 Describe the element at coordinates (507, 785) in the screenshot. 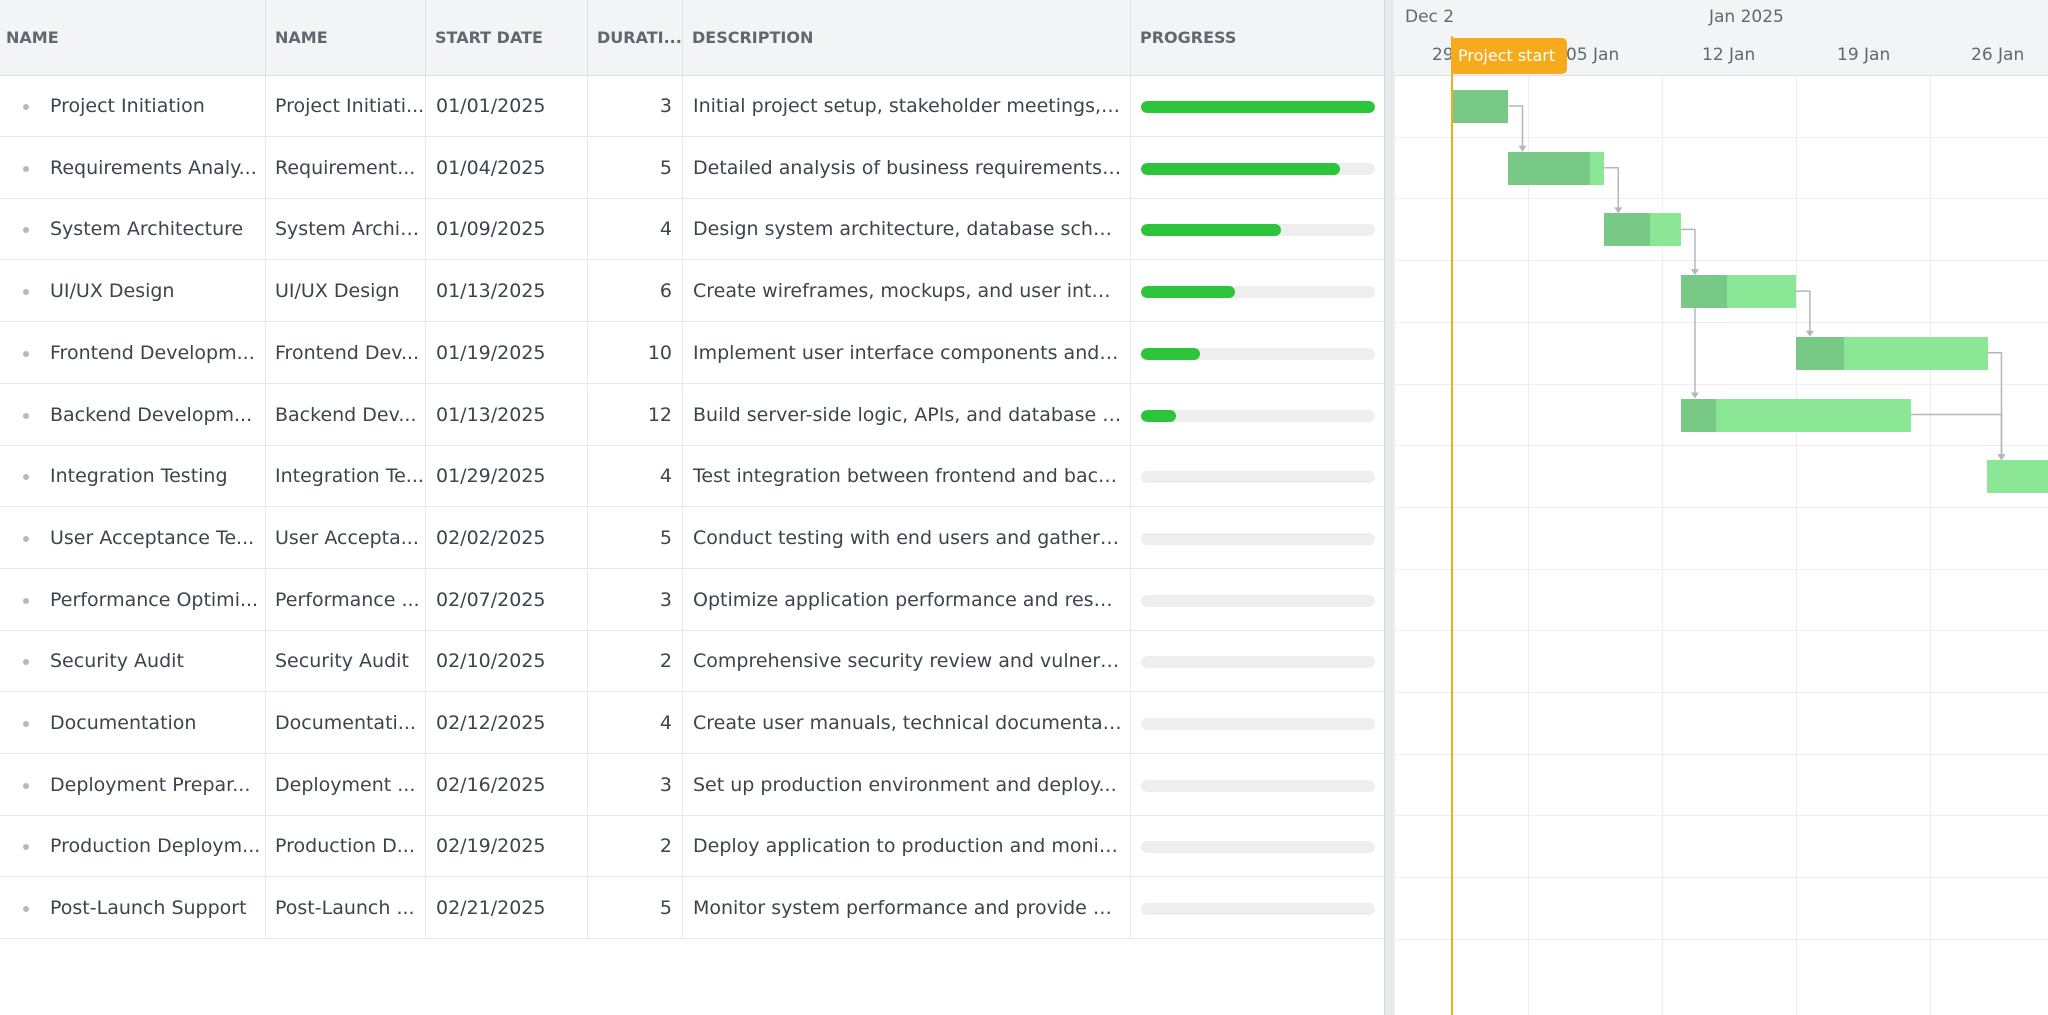

I see `start-date-cell: 02/16/2025` at that location.